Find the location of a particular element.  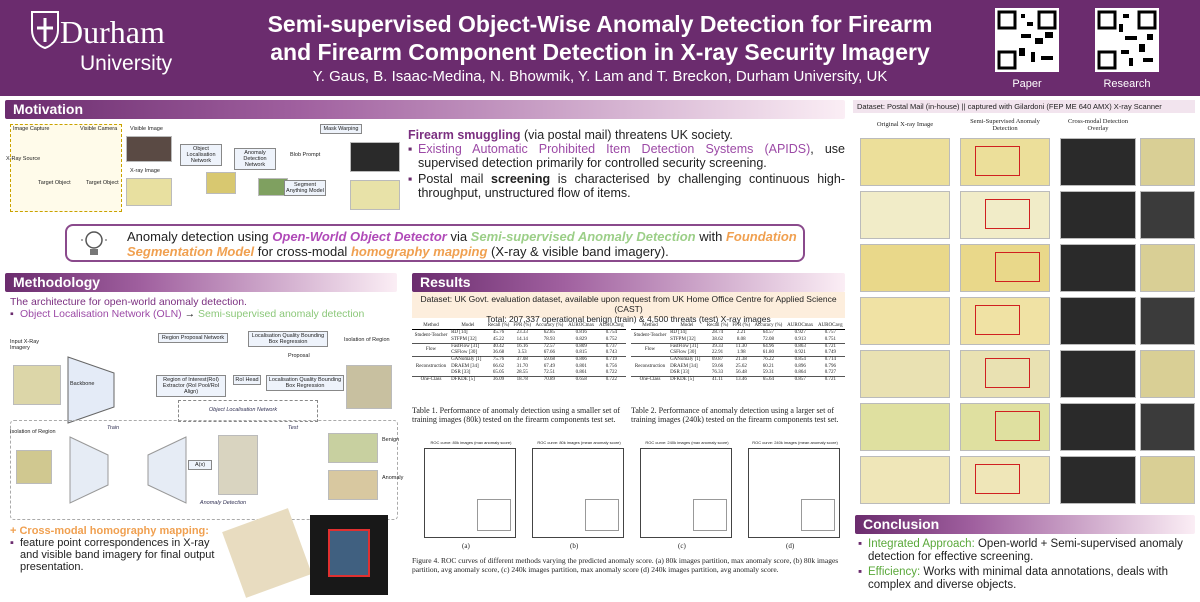

table-cell: 18.78 is located at coordinates (522, 380).